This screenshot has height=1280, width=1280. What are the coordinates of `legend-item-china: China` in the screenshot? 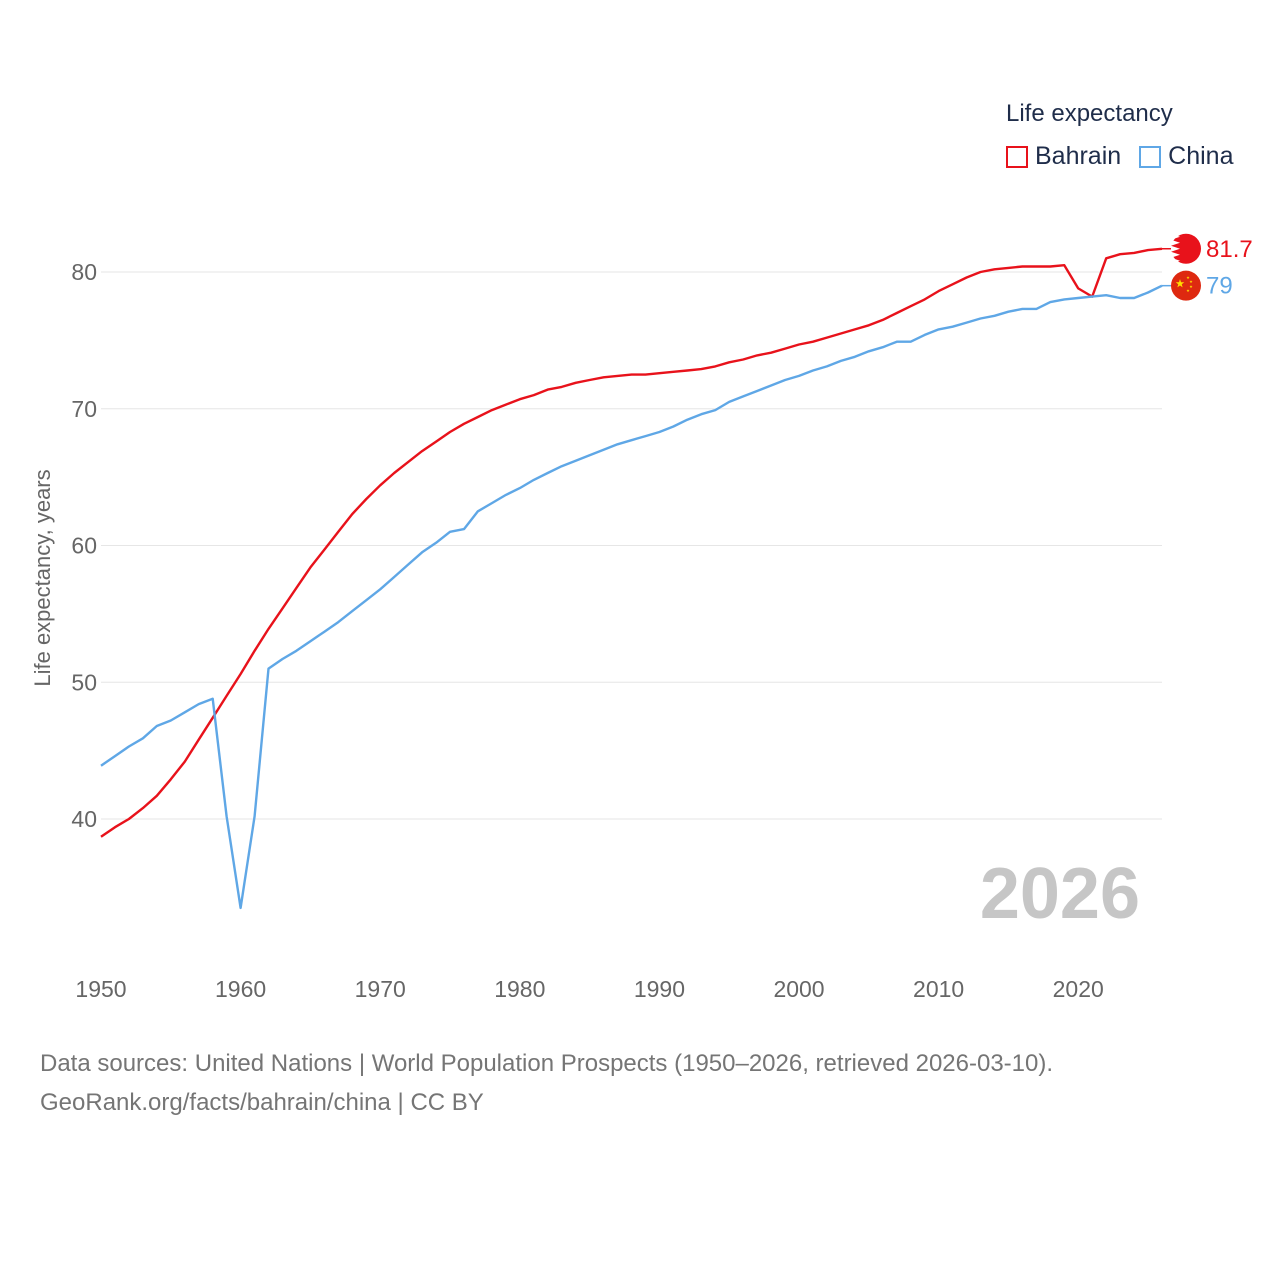 It's located at (1186, 156).